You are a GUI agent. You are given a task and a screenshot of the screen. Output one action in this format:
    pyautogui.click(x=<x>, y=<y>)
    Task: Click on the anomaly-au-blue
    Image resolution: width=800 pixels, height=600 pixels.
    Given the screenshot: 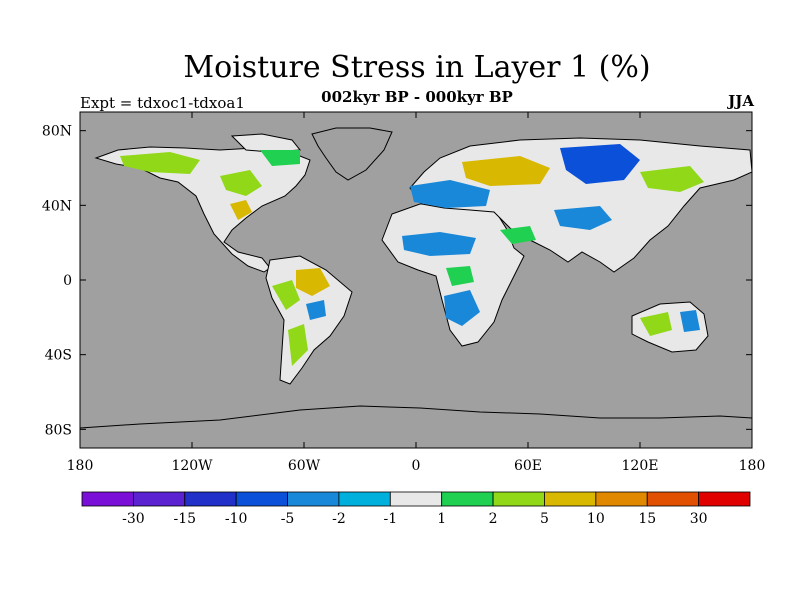 What is the action you would take?
    pyautogui.click(x=690, y=321)
    